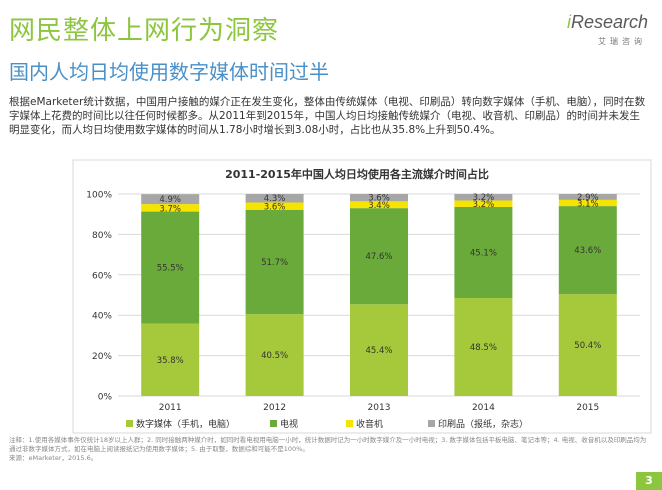 Image resolution: width=662 pixels, height=490 pixels. What do you see at coordinates (483, 408) in the screenshot?
I see `x-tick-label: 2014` at bounding box center [483, 408].